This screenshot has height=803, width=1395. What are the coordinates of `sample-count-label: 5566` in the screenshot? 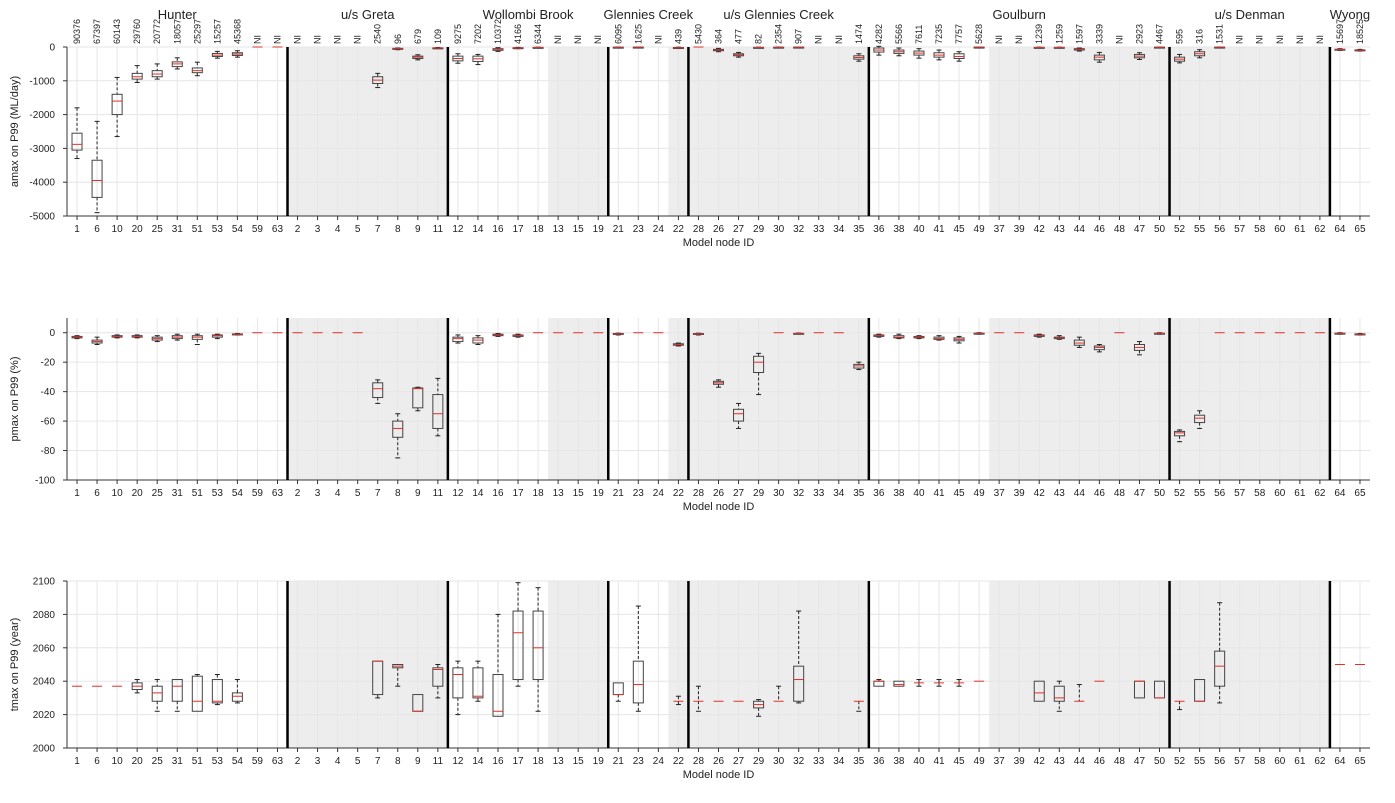 It's located at (899, 34).